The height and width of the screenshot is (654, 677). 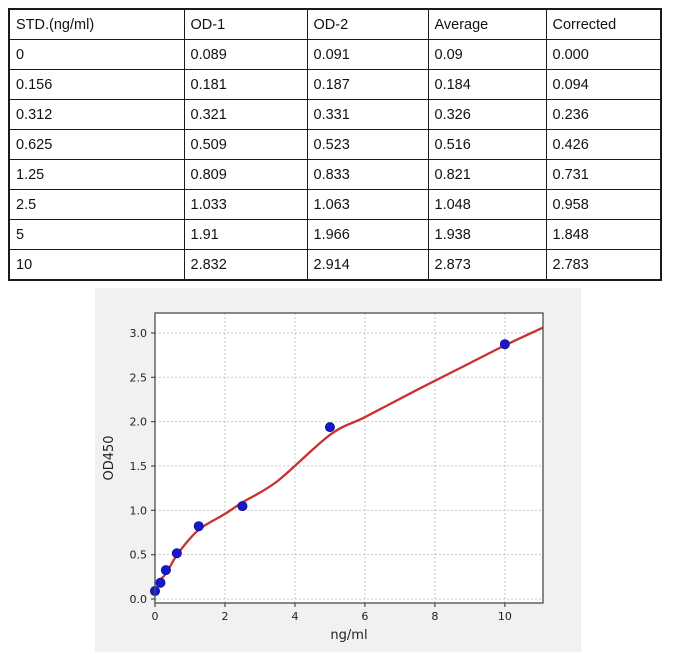 I want to click on table-cell: 0.625, so click(x=96, y=144).